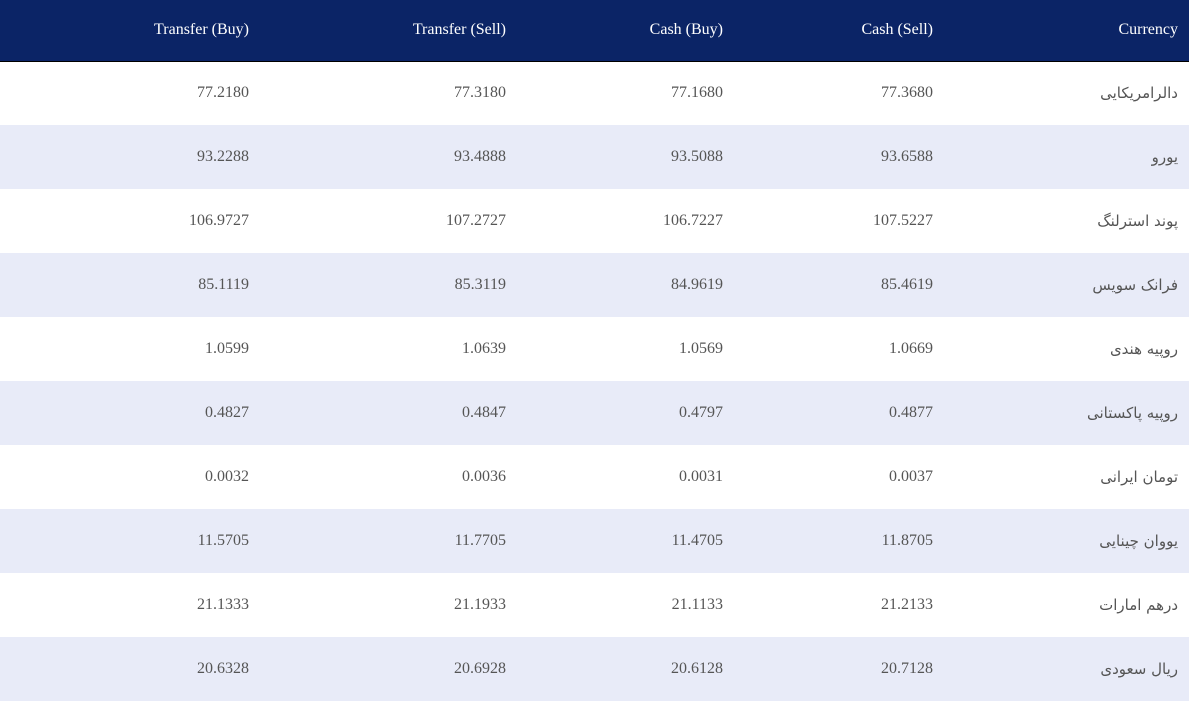  What do you see at coordinates (124, 31) in the screenshot?
I see `header-transfer-buy: Transfer (Buy)` at bounding box center [124, 31].